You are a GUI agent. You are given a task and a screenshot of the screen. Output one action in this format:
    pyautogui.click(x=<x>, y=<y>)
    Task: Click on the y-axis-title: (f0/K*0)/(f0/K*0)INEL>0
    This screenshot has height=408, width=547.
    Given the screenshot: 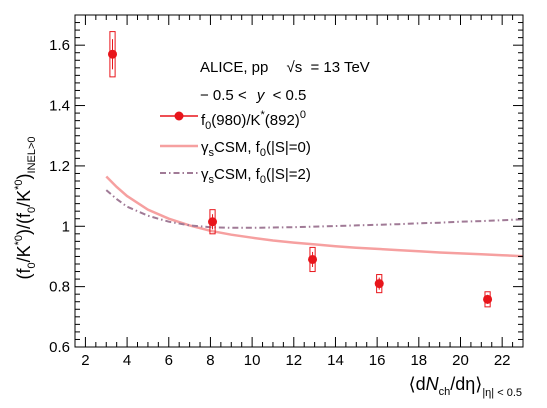 What is the action you would take?
    pyautogui.click(x=25, y=207)
    